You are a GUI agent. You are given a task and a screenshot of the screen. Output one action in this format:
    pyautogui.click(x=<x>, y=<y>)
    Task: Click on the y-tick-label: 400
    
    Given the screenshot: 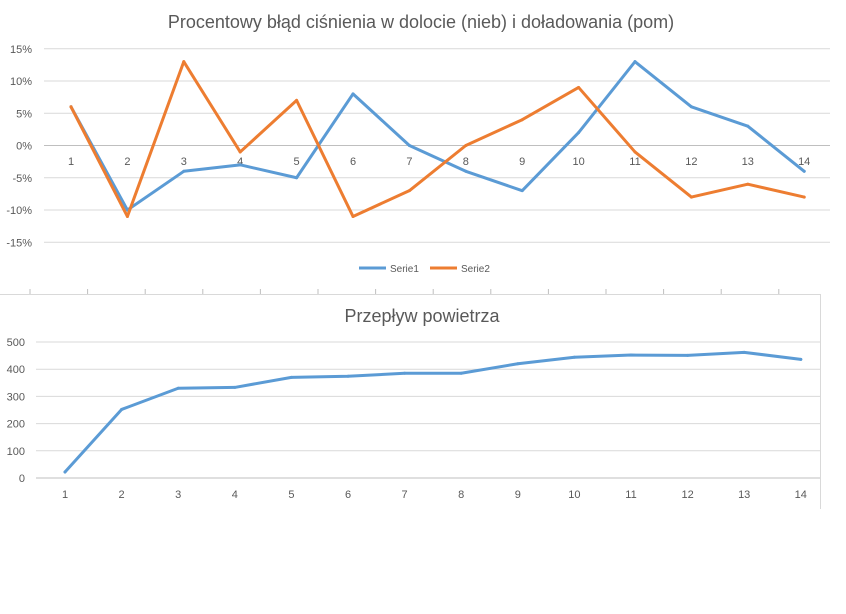 What is the action you would take?
    pyautogui.click(x=16, y=370)
    